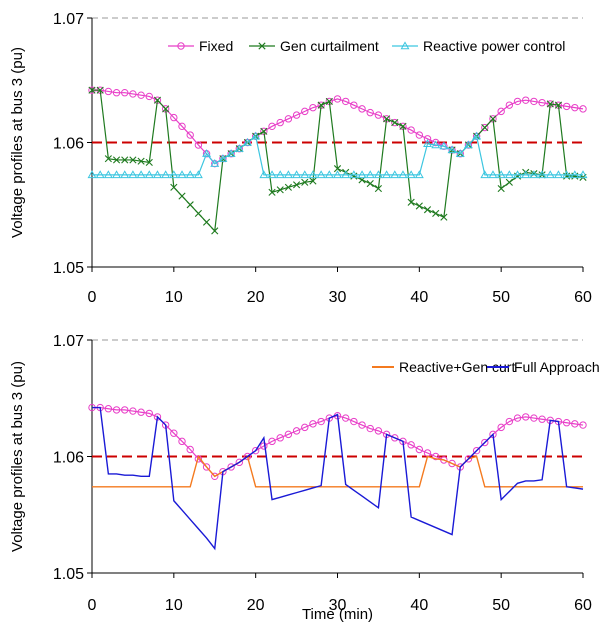 This screenshot has height=624, width=605. I want to click on x-tick-label: 50, so click(501, 297).